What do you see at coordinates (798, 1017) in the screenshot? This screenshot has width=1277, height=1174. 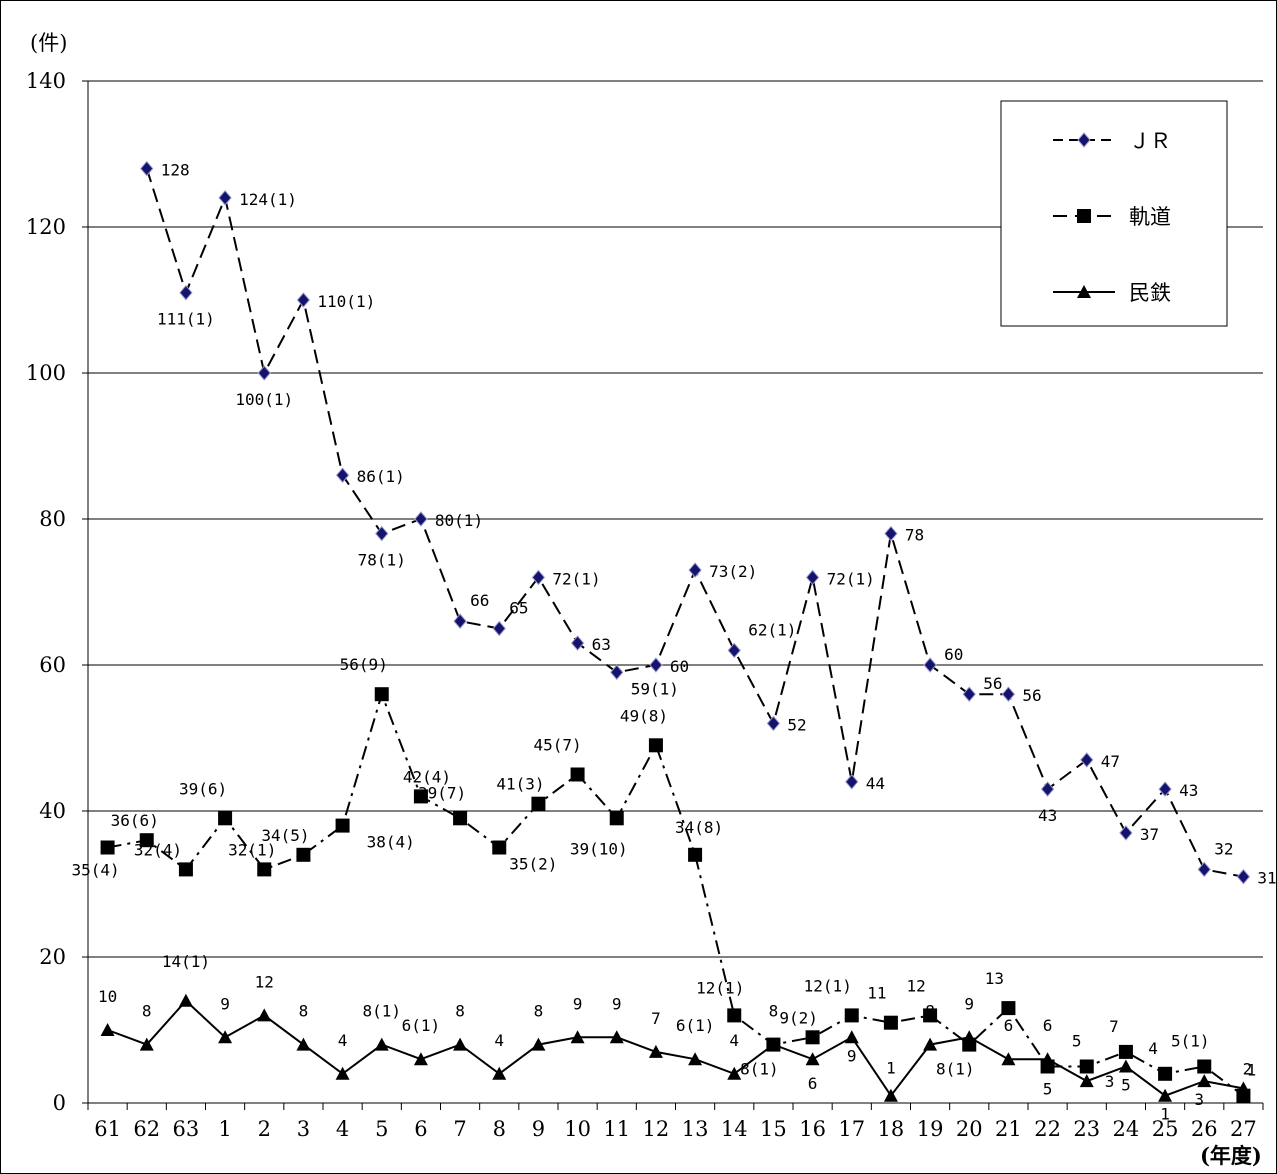 I see `data-label: 9(2)` at bounding box center [798, 1017].